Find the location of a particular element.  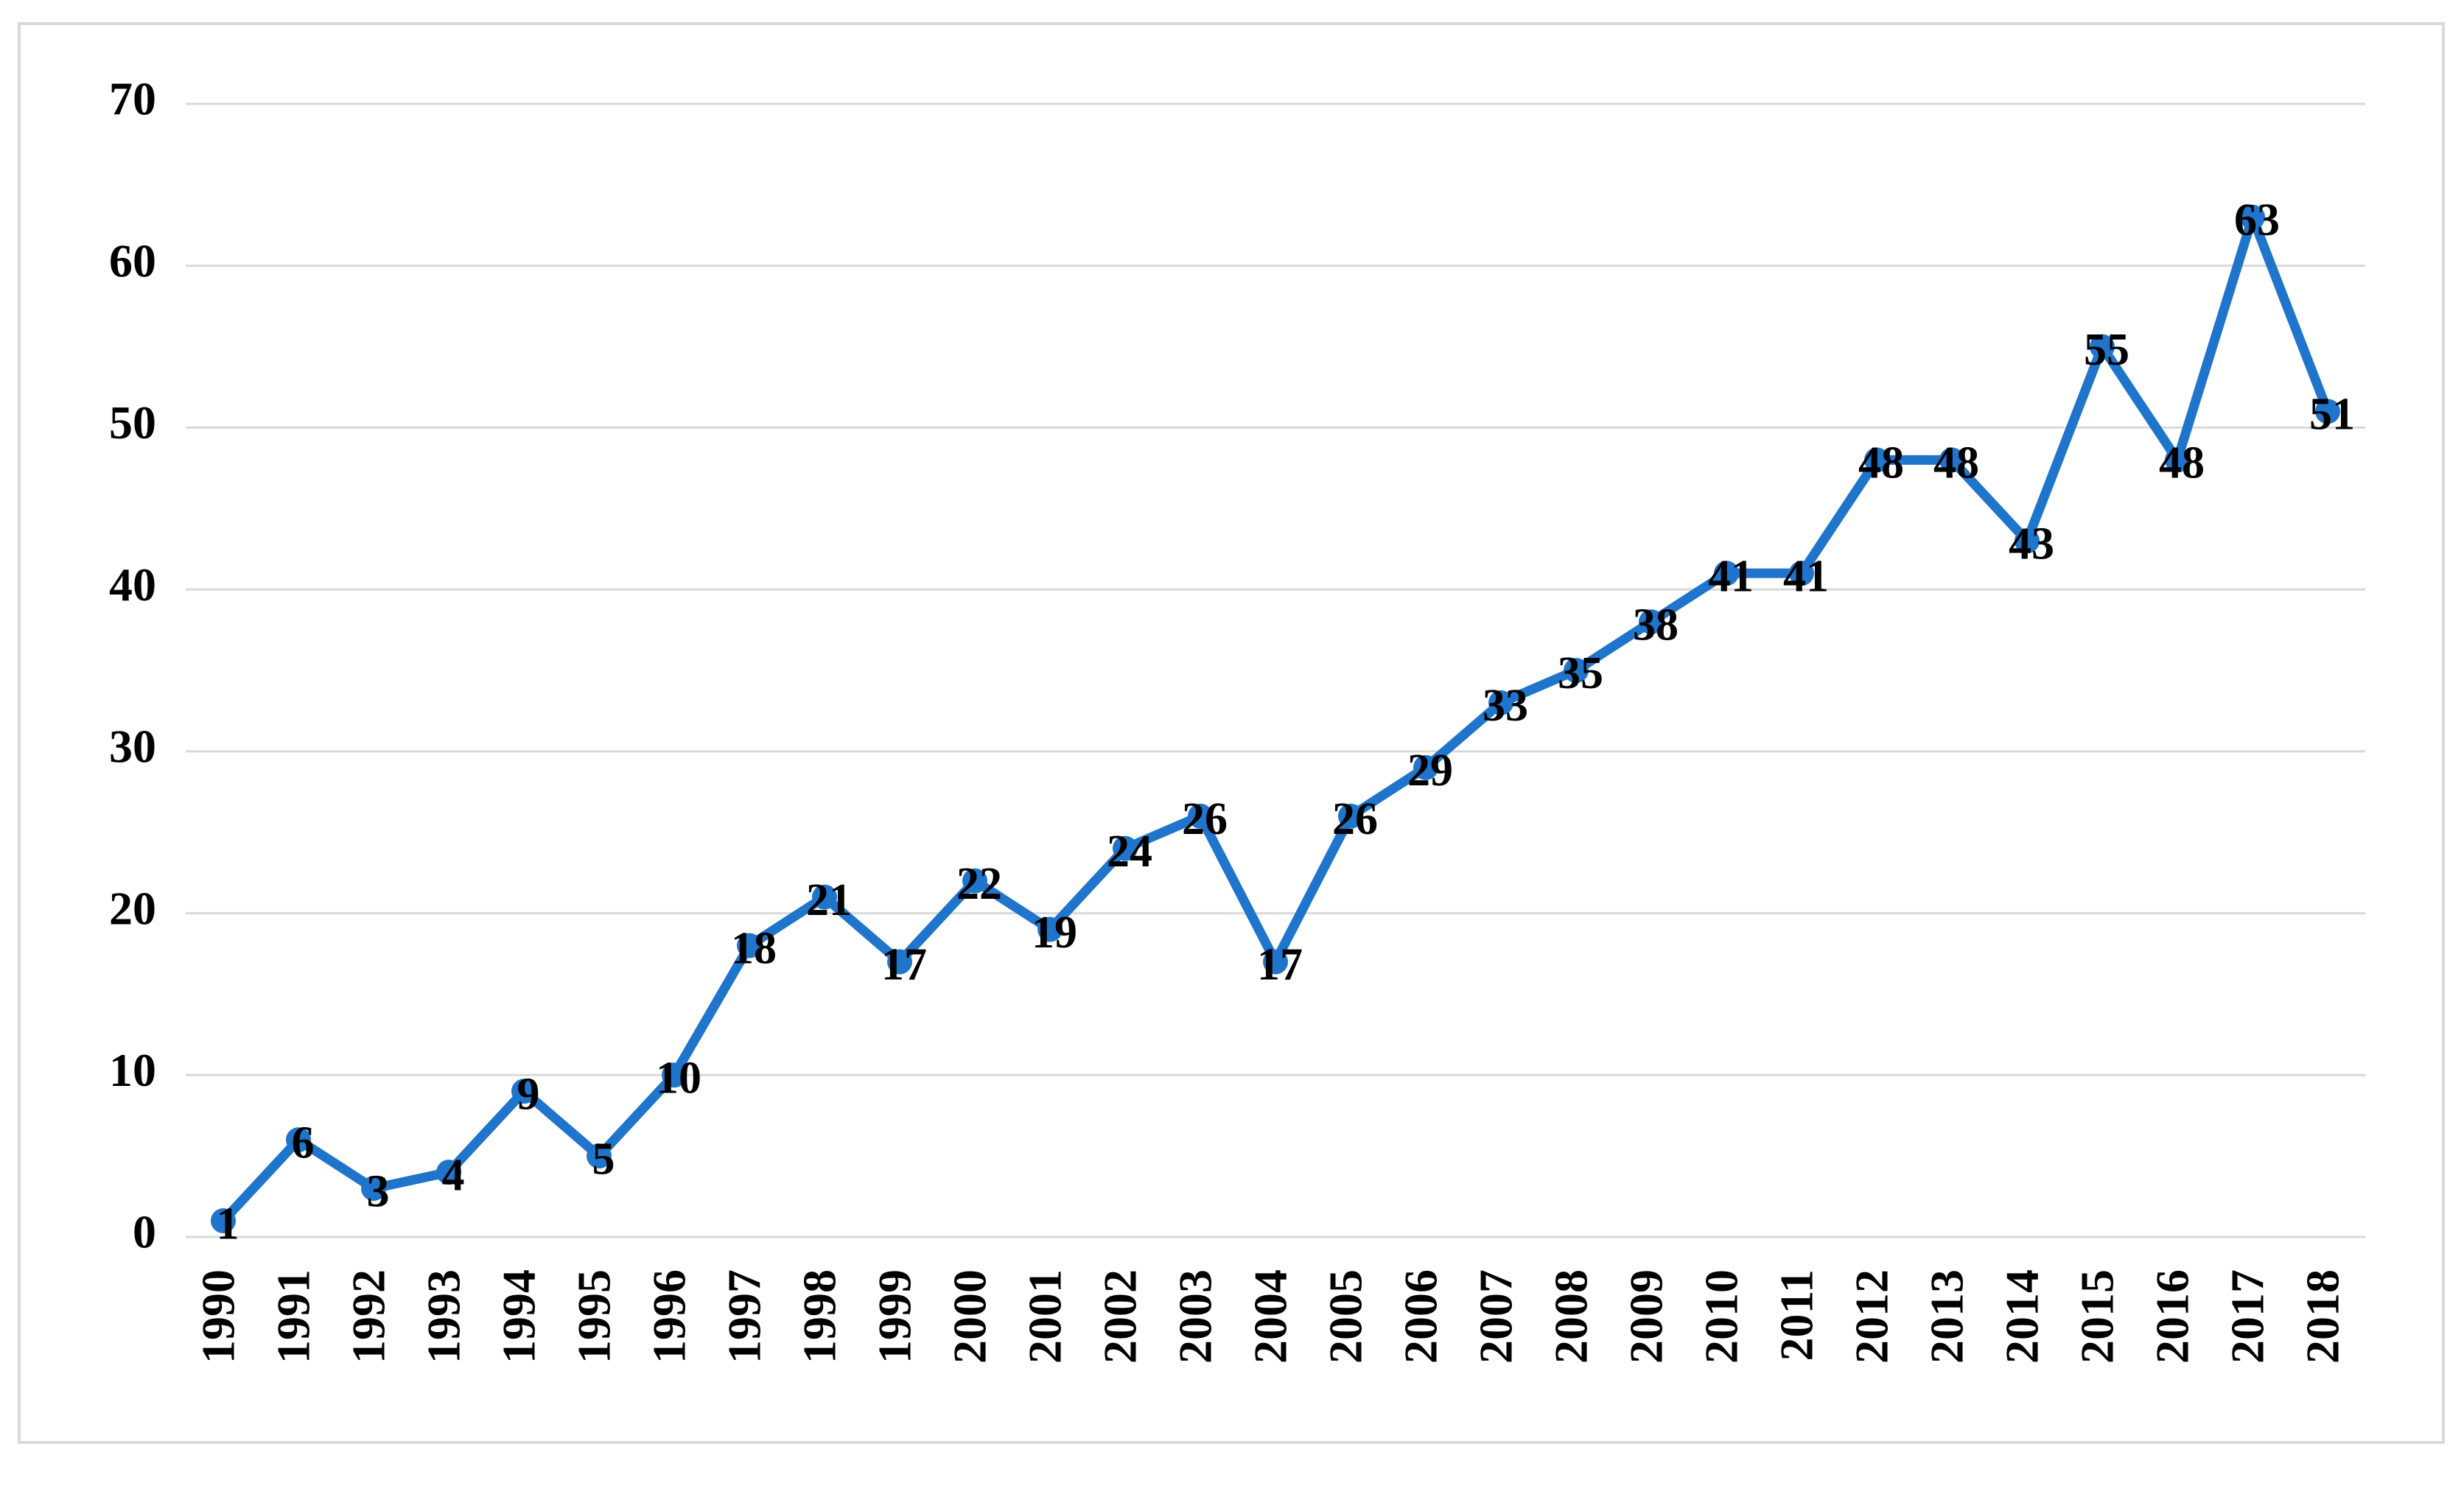

x-tick-label: 2014 is located at coordinates (2022, 1316).